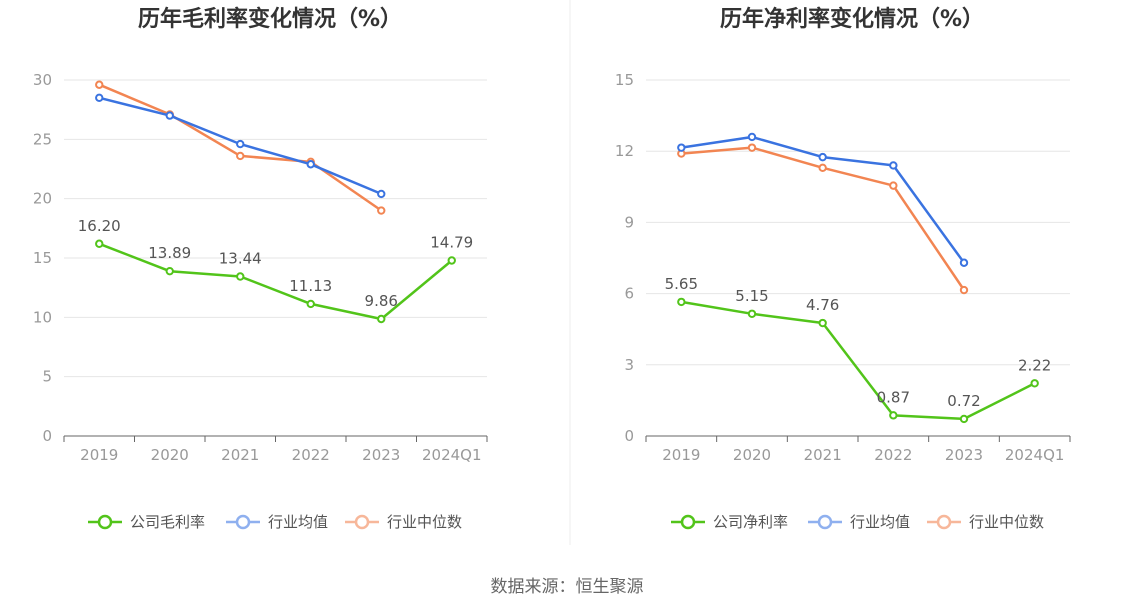 This screenshot has width=1134, height=612. What do you see at coordinates (852, 19) in the screenshot?
I see `chart-title: 历年净利率变化情况（%）` at bounding box center [852, 19].